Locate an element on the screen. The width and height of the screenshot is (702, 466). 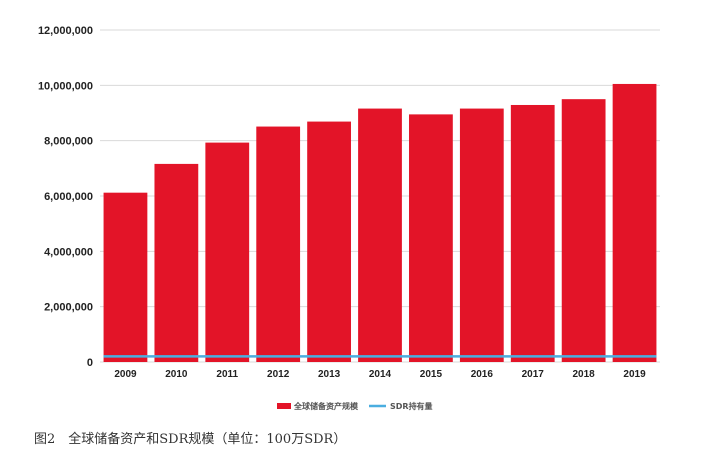
legend: 全球储备资产规模 SDR持有量 is located at coordinates (355, 406).